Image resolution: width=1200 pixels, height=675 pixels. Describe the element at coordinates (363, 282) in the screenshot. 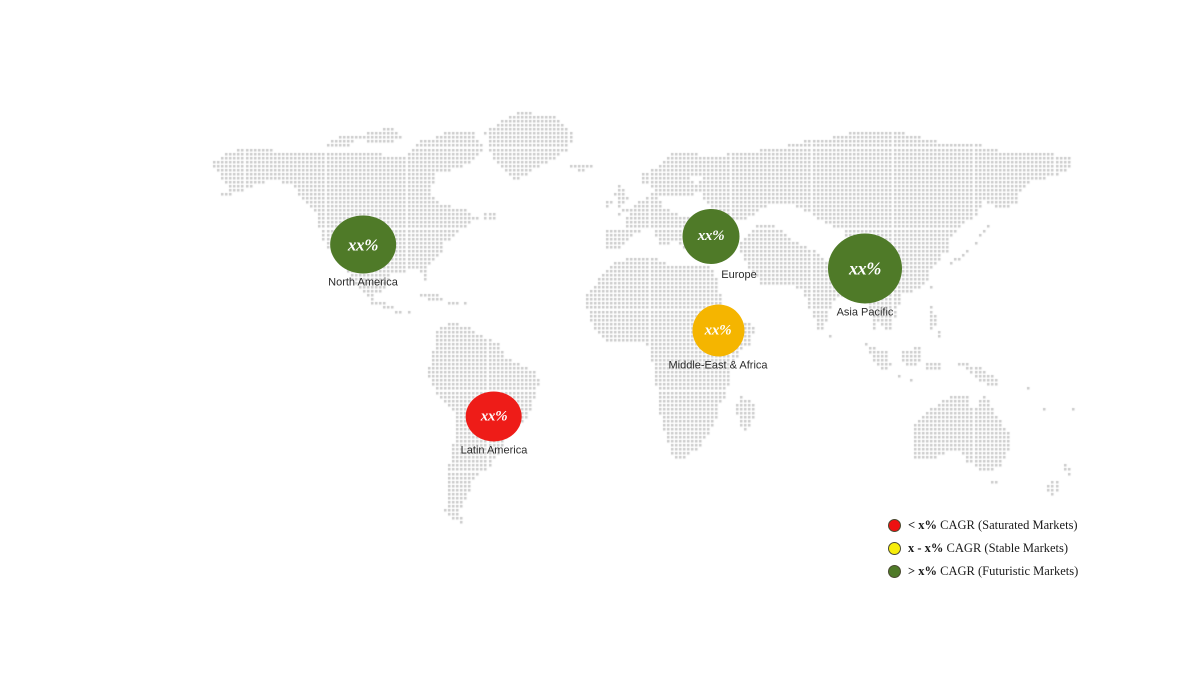

I see `bubble-label-north-america: North America` at that location.